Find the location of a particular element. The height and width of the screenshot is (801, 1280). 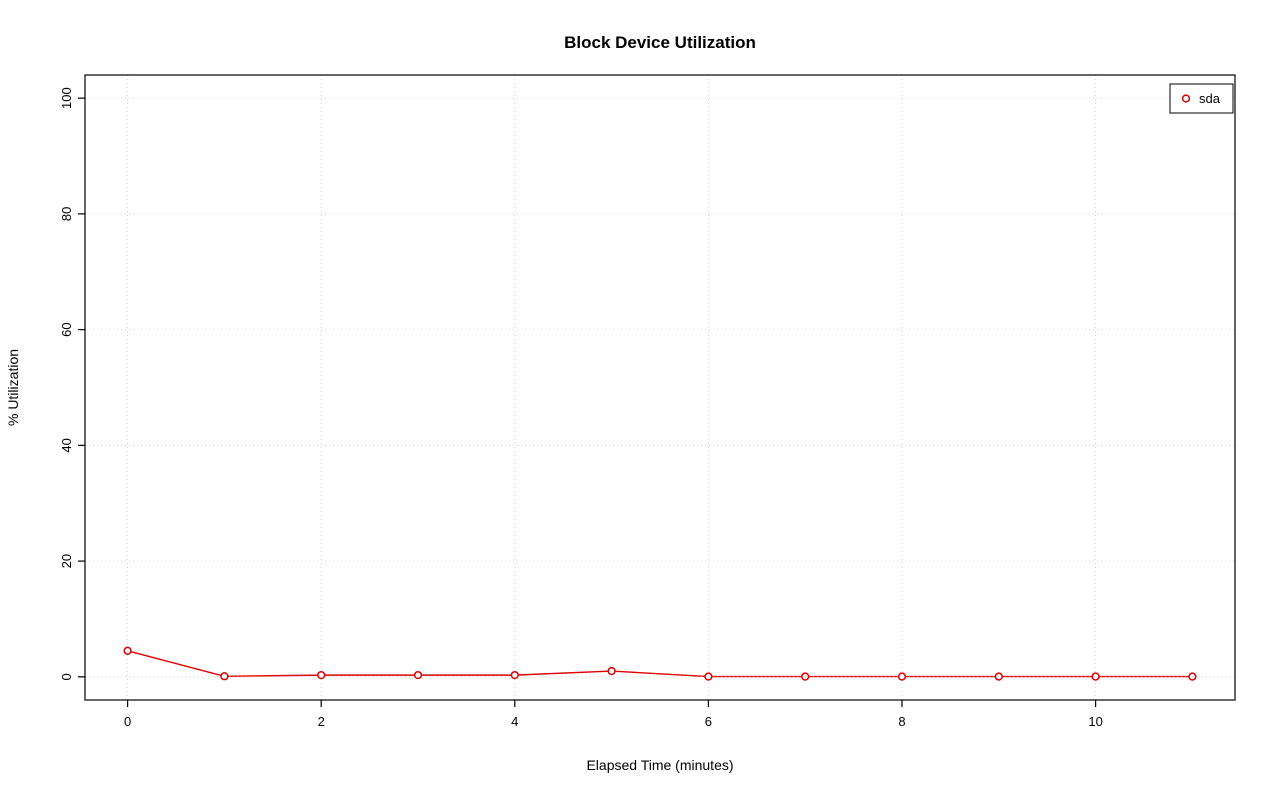

series-line-sda is located at coordinates (660, 664).